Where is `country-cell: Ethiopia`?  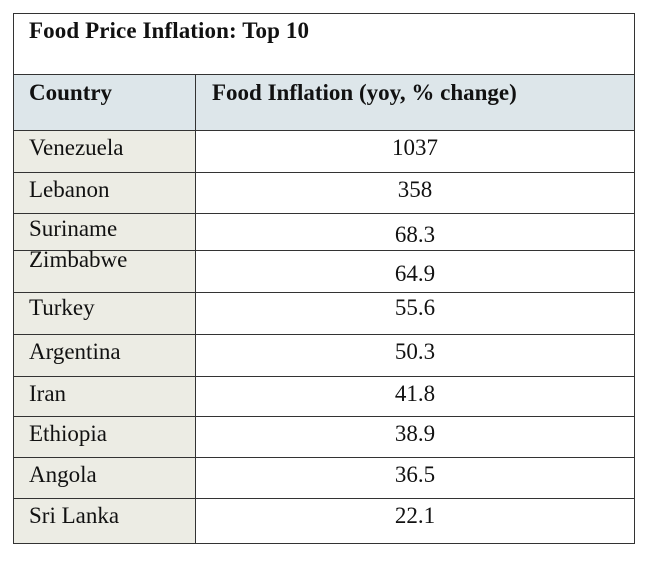
country-cell: Ethiopia is located at coordinates (105, 437).